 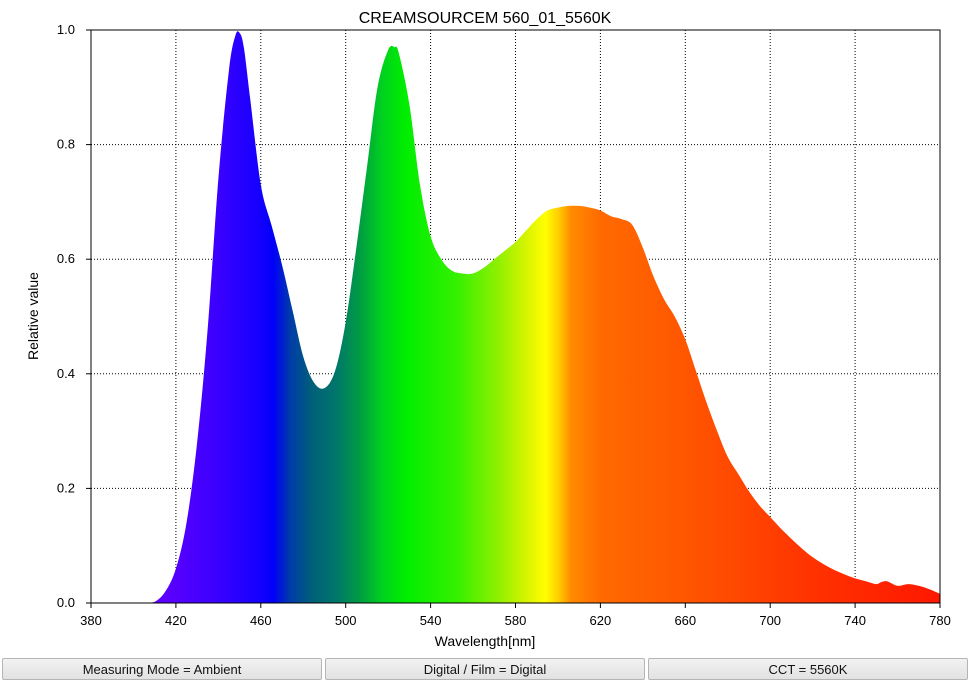 I want to click on x-tick-label: 740, so click(x=855, y=620).